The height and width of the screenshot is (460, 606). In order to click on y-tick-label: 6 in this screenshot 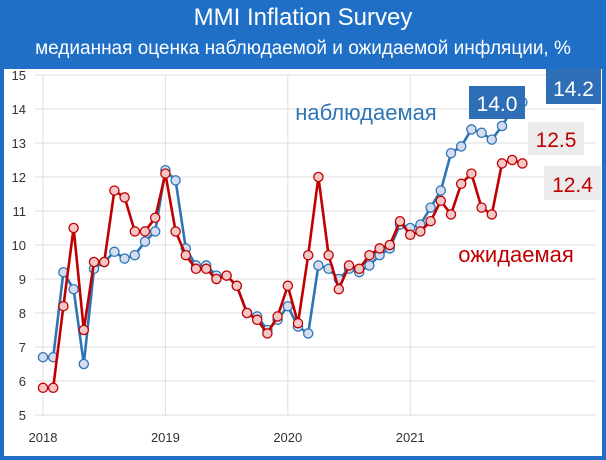, I will do `click(22, 381)`.